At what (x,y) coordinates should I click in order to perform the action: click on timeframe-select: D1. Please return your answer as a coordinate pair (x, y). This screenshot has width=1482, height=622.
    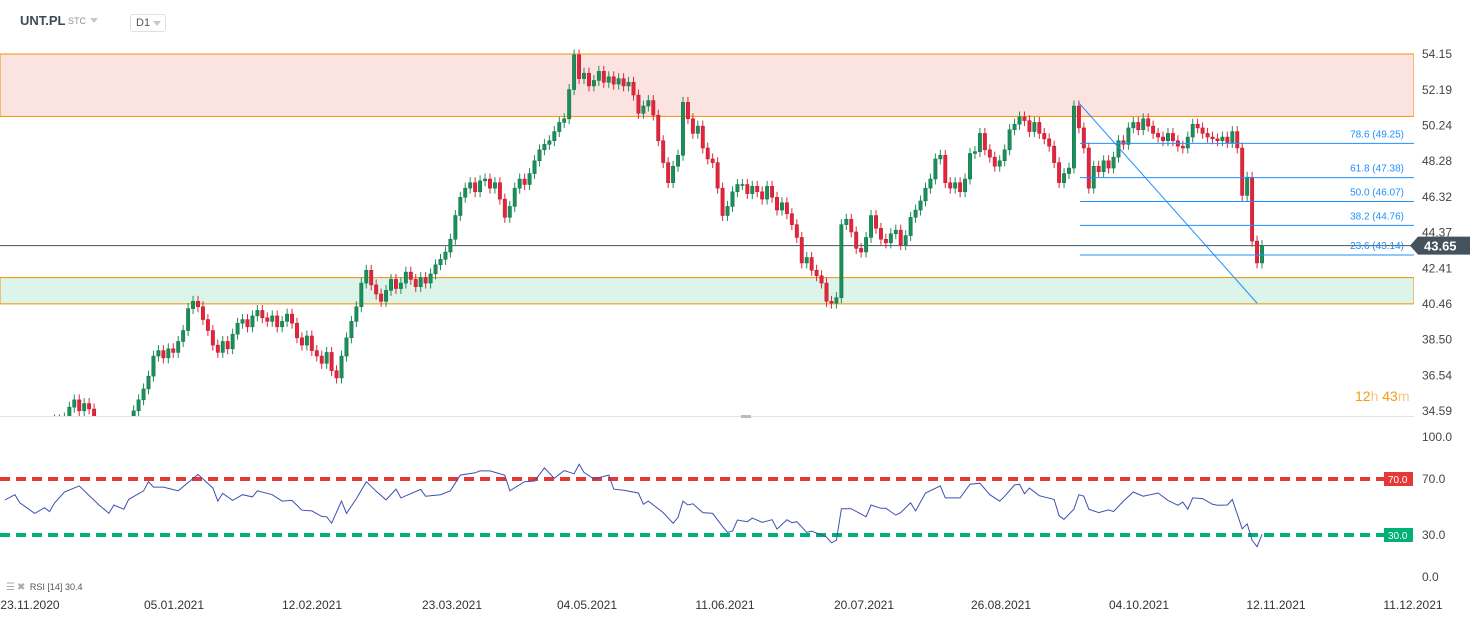
    Looking at the image, I should click on (148, 23).